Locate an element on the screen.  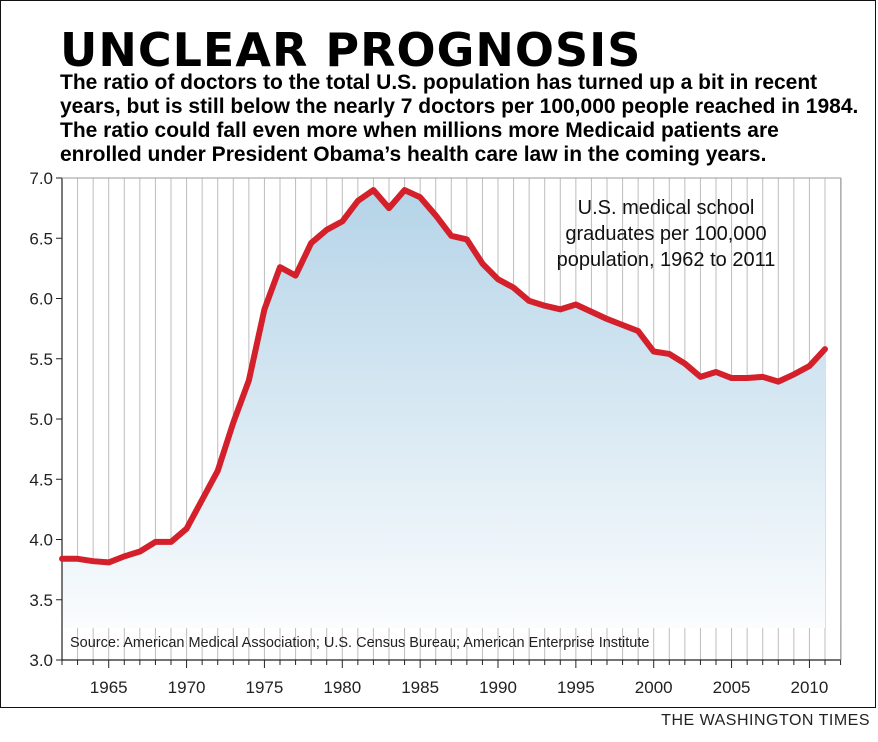
y-tick-label: 7.0 is located at coordinates (41, 178).